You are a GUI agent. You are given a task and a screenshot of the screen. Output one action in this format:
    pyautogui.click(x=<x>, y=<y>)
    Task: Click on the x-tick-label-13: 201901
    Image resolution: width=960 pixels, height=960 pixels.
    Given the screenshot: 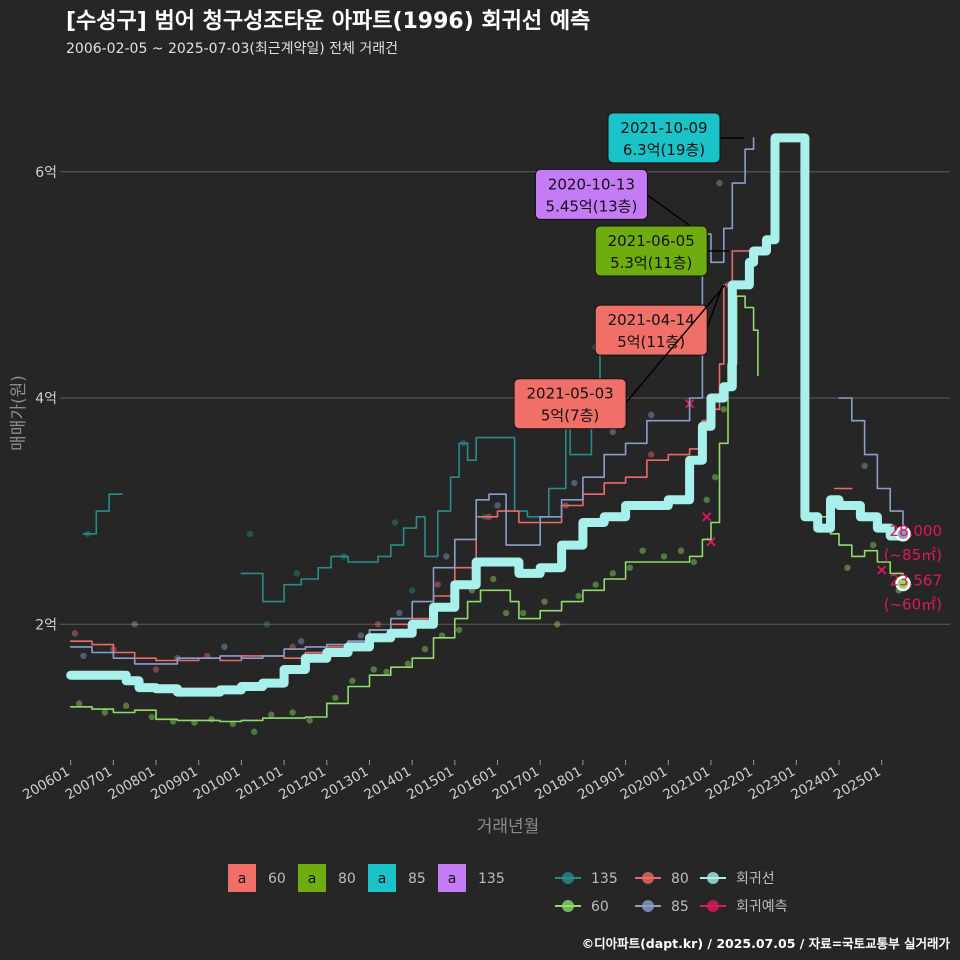 What is the action you would take?
    pyautogui.click(x=601, y=784)
    